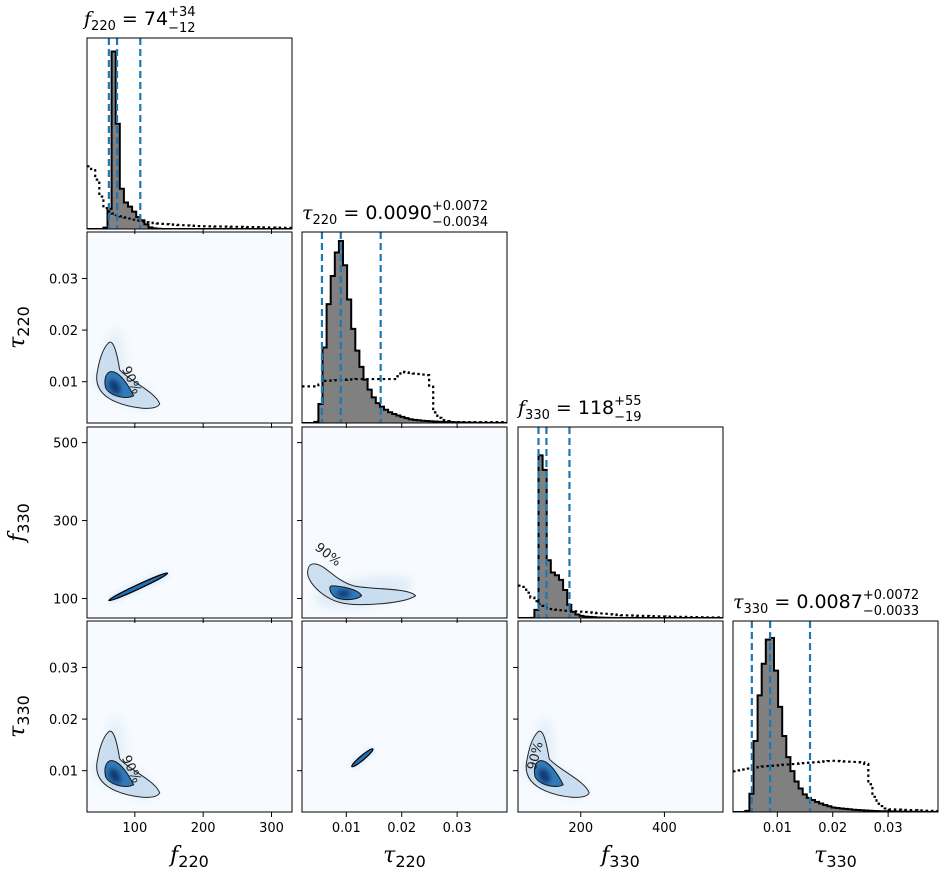 This screenshot has width=952, height=878. What do you see at coordinates (65, 522) in the screenshot?
I see `y-tick-label: 300` at bounding box center [65, 522].